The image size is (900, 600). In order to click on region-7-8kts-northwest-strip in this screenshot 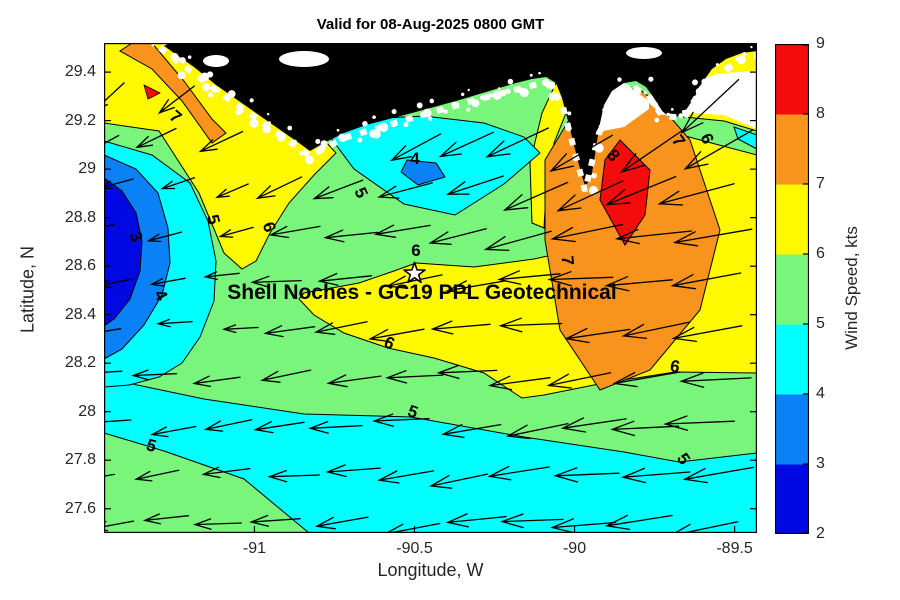, I will do `click(173, 93)`.